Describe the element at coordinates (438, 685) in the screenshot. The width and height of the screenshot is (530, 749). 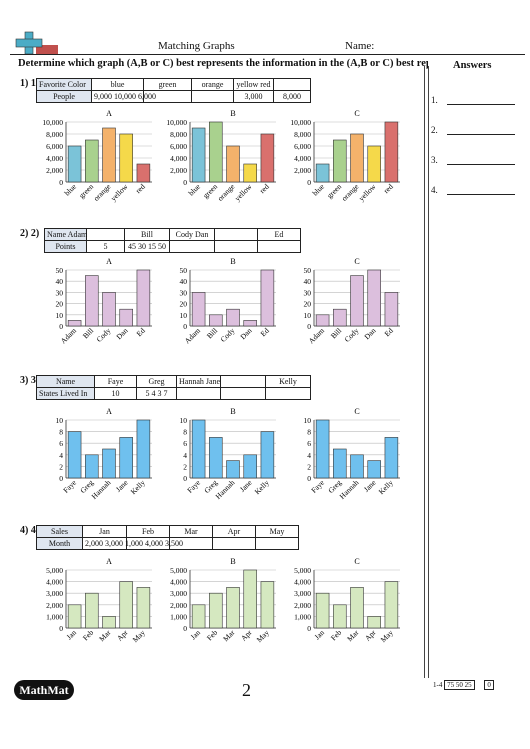
I see `score-range-label: 1-4` at that location.